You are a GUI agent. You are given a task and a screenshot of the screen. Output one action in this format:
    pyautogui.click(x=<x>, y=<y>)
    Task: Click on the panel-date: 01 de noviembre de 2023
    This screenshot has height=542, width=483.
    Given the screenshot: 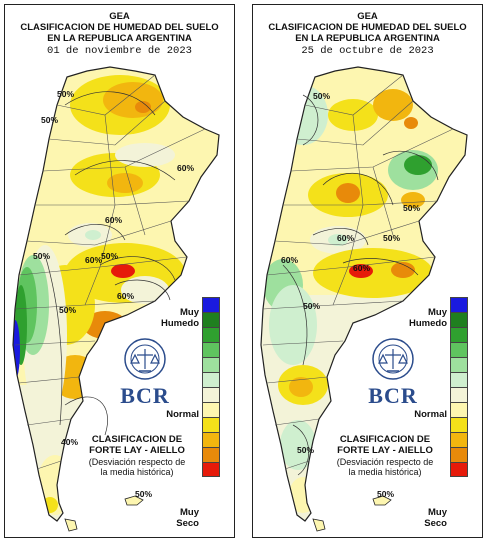 What is the action you would take?
    pyautogui.click(x=119, y=51)
    